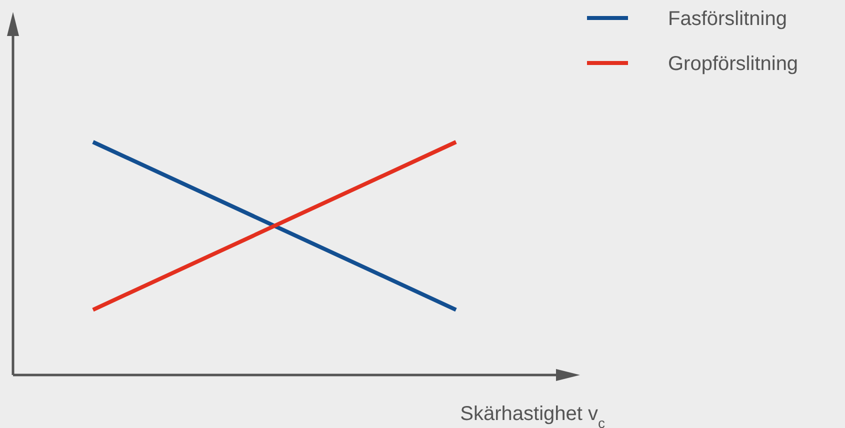  Describe the element at coordinates (727, 19) in the screenshot. I see `legend-label: Fasförslitning` at that location.